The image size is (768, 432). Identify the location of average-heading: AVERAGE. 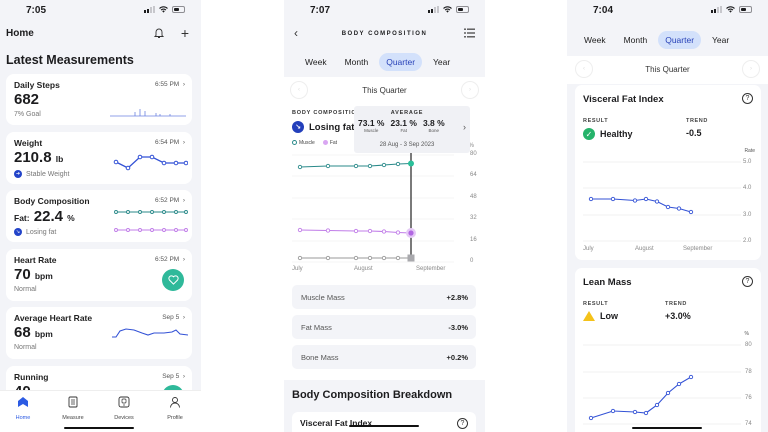
(407, 113).